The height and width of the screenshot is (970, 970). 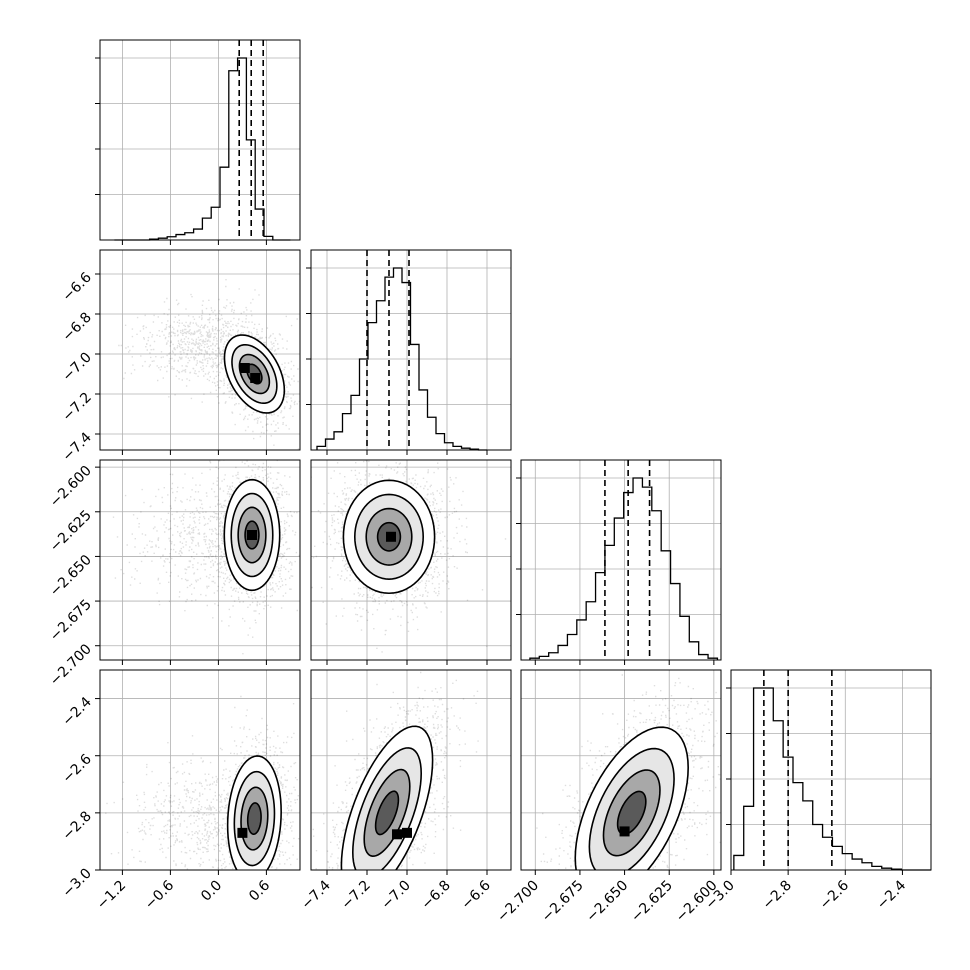 I want to click on y-tick-label-0: −3.0, so click(x=76, y=883).